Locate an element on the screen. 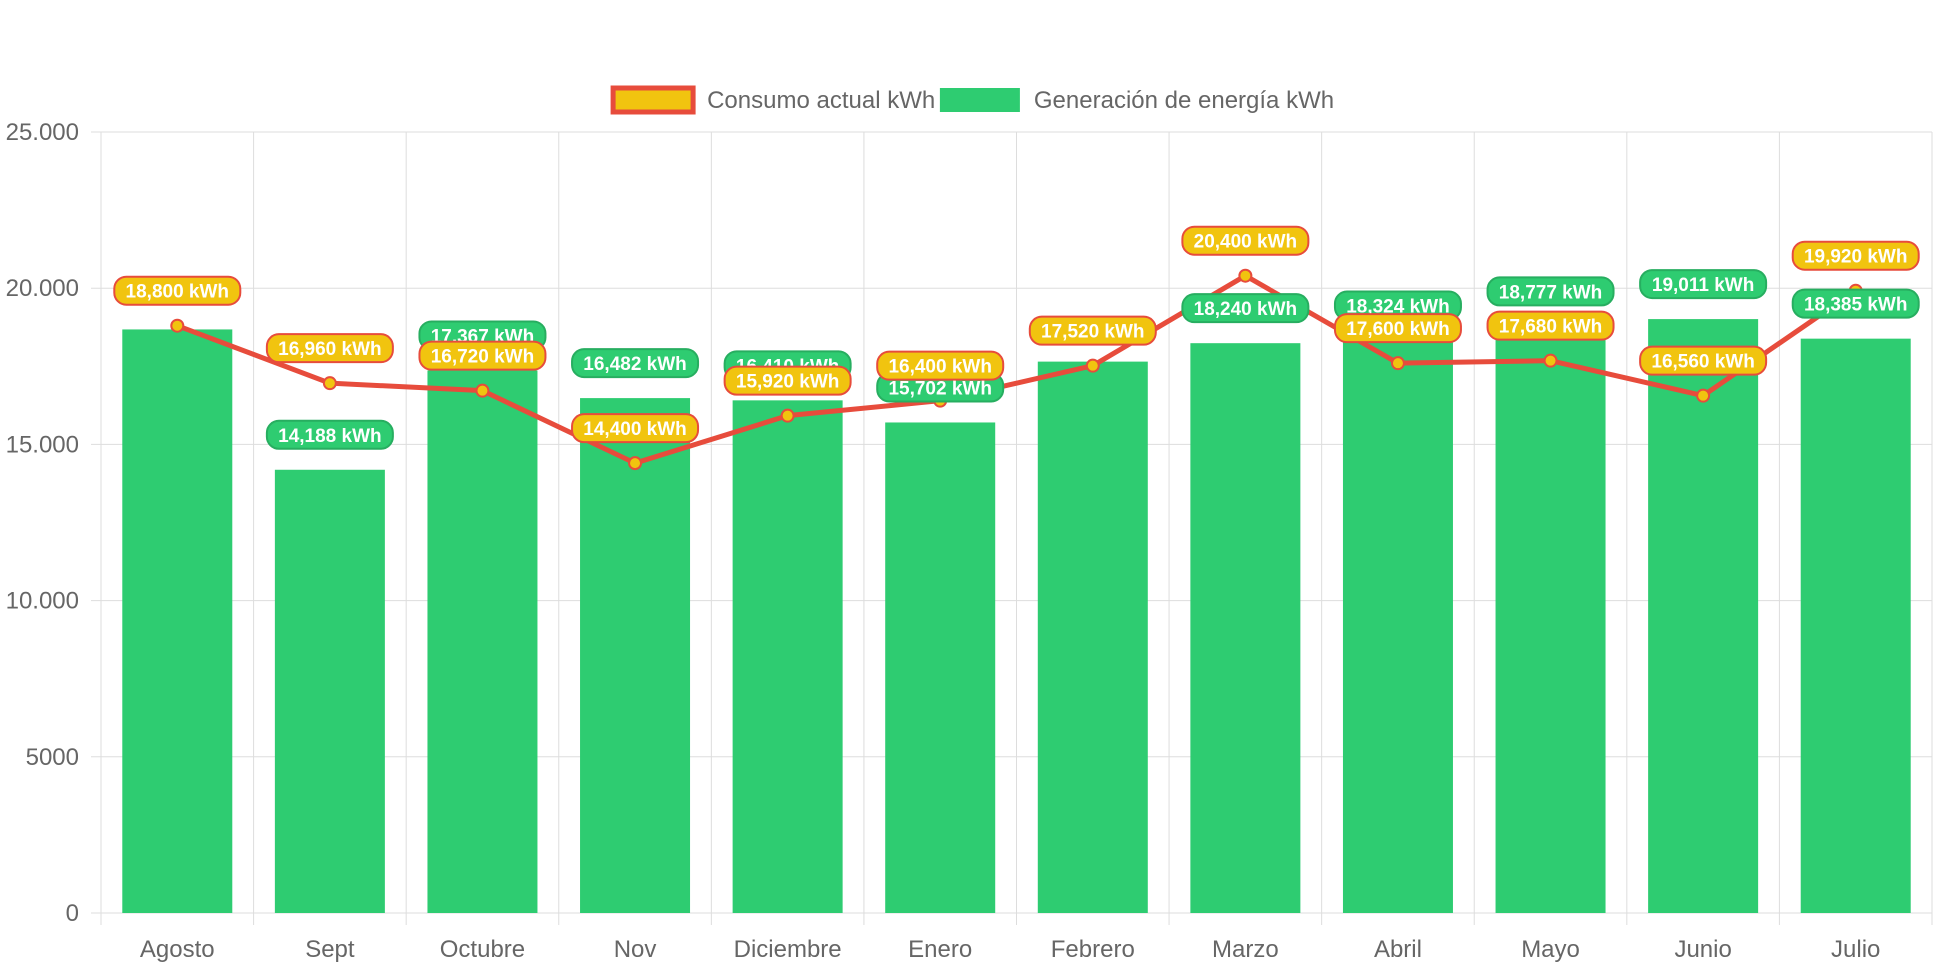  x-tick-label: Marzo is located at coordinates (1245, 949).